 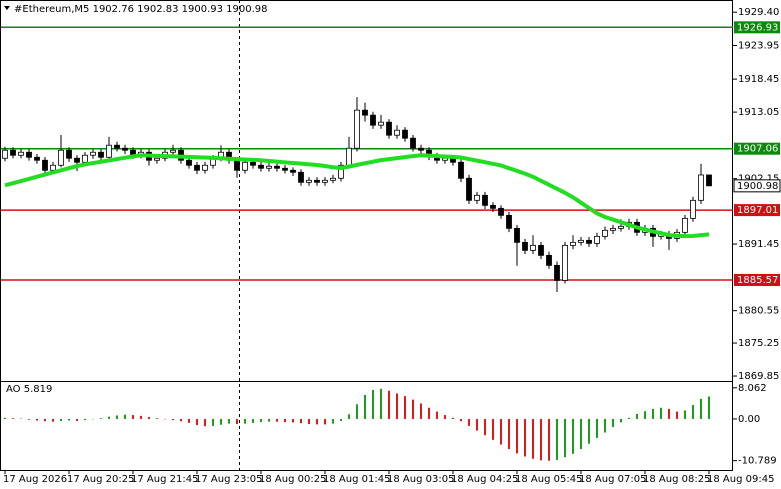 What do you see at coordinates (164, 479) in the screenshot?
I see `x-tick-label: 17 Aug 21:45` at bounding box center [164, 479].